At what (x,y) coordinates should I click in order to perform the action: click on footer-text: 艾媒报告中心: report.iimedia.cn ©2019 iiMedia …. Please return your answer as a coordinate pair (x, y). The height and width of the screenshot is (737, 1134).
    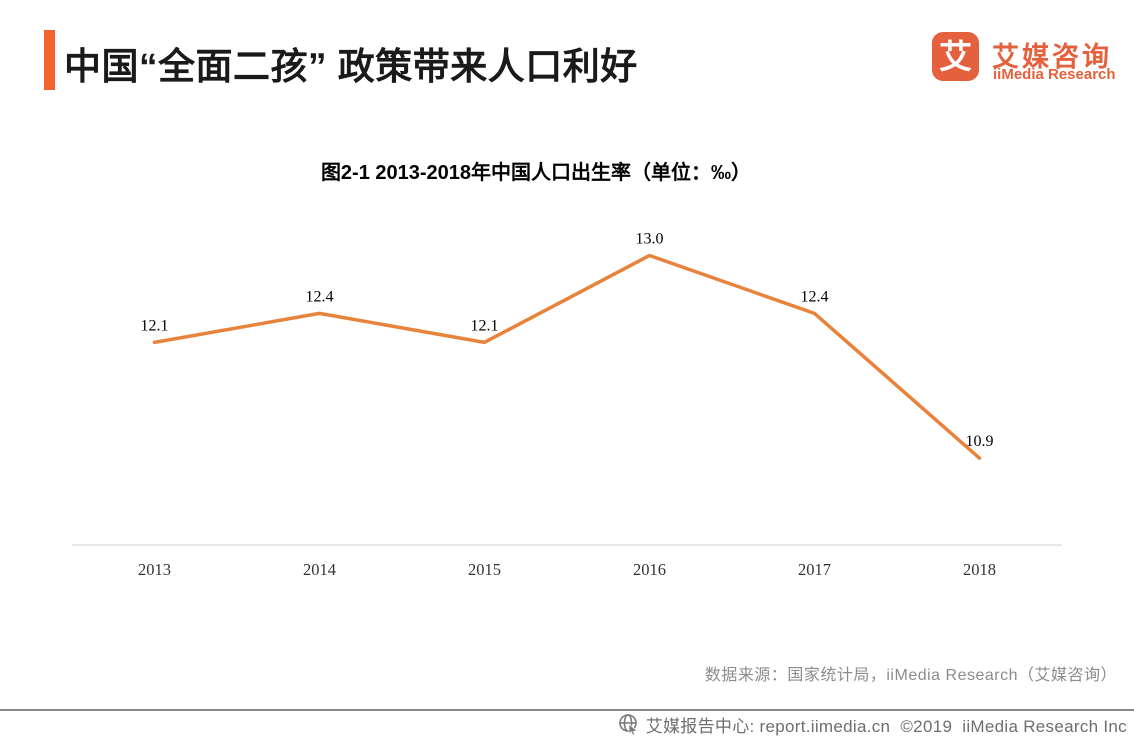
    Looking at the image, I should click on (886, 726).